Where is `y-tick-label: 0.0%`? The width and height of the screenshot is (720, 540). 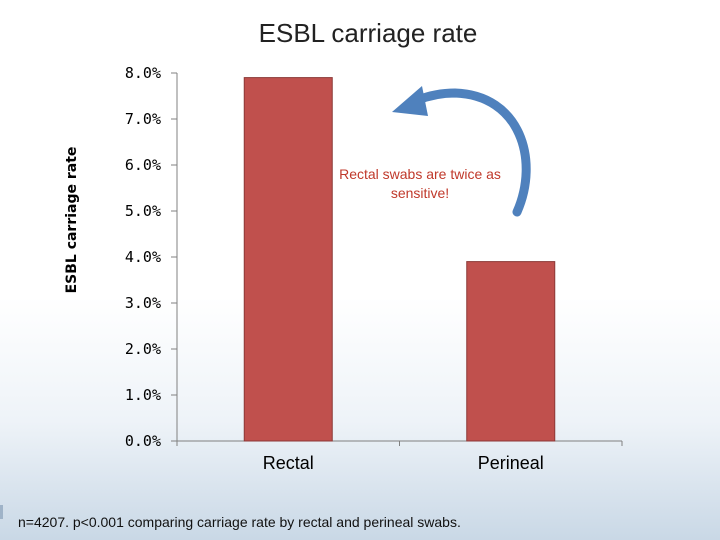 y-tick-label: 0.0% is located at coordinates (143, 441).